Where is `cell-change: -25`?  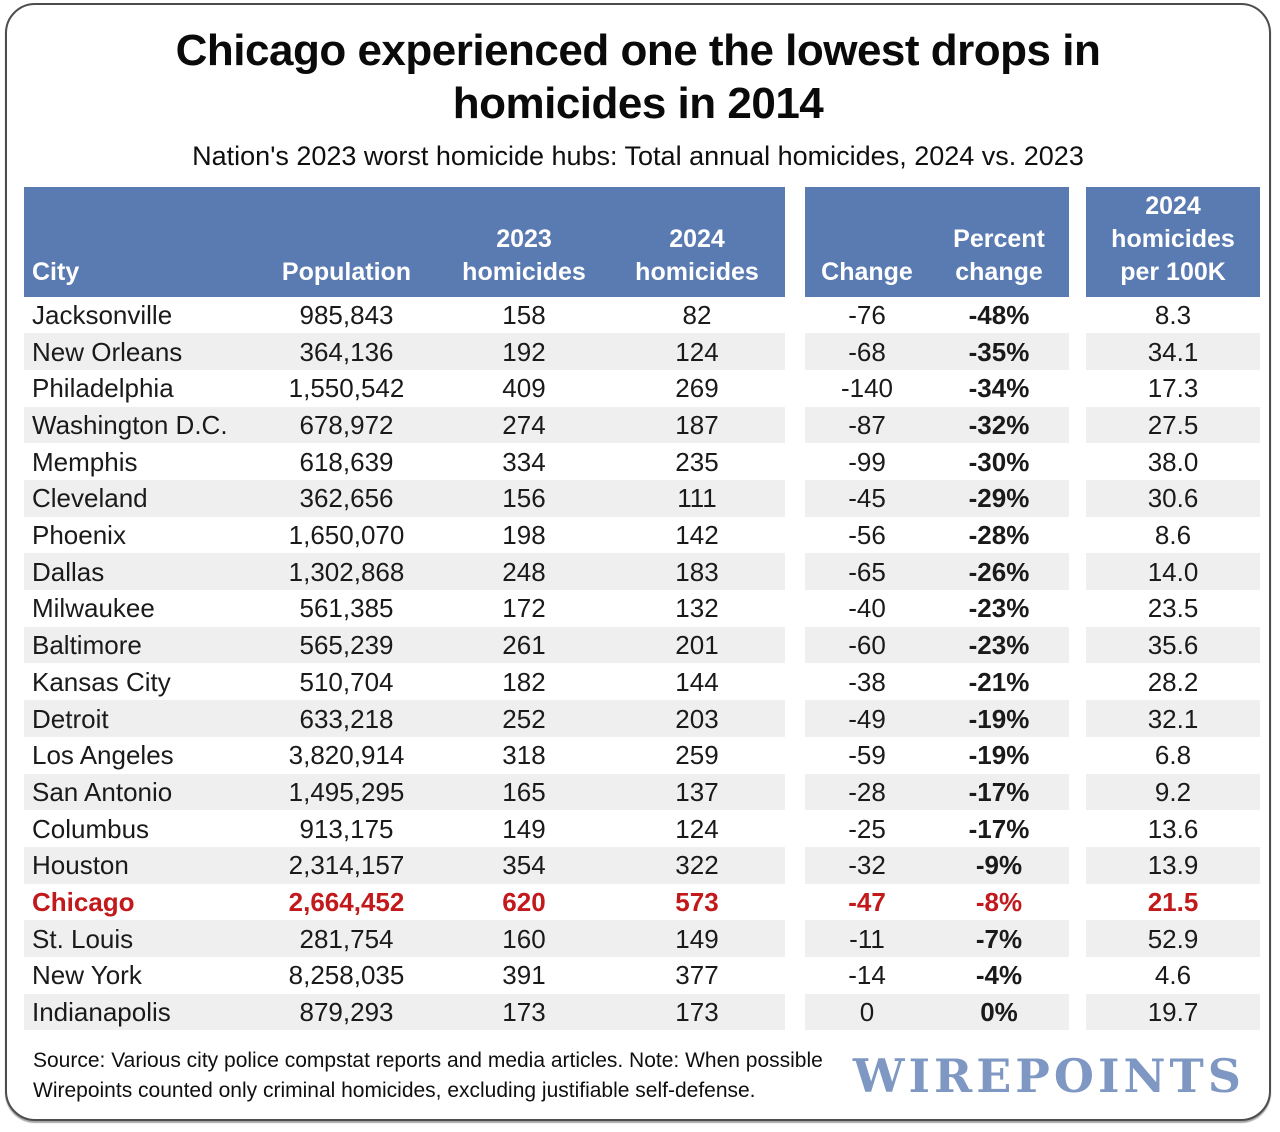
cell-change: -25 is located at coordinates (867, 828).